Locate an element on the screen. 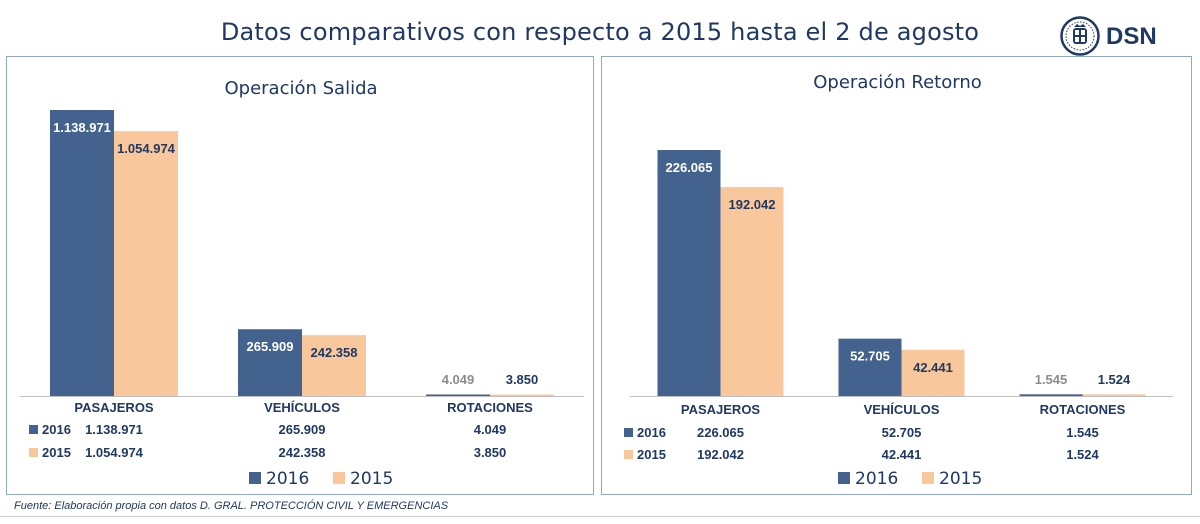 The image size is (1200, 524). table-cell-2016-rotaciones: 1.545 is located at coordinates (1082, 432).